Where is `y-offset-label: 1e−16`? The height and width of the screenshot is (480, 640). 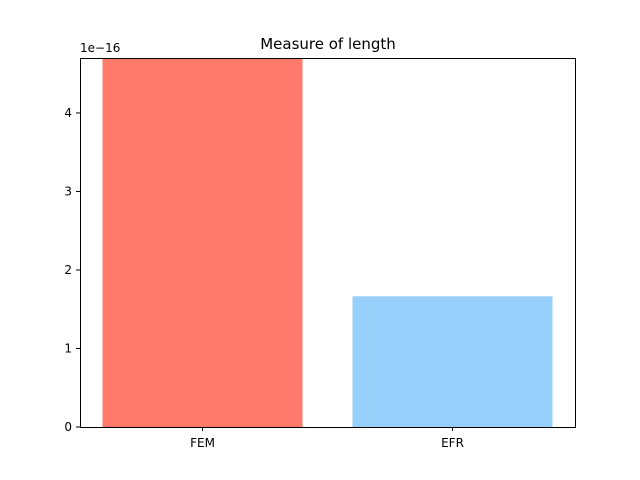
y-offset-label: 1e−16 is located at coordinates (100, 48).